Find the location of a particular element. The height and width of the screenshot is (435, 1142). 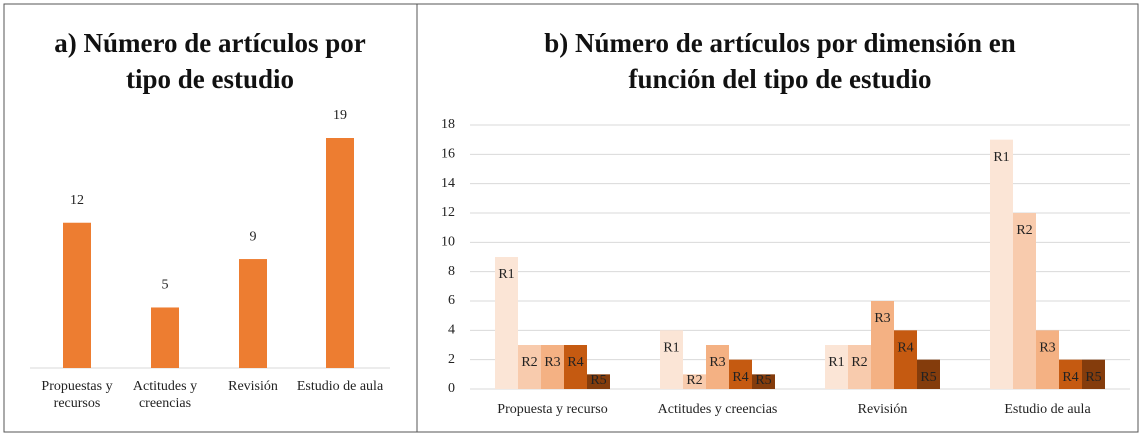

y-tick-label: 0 is located at coordinates (451, 388).